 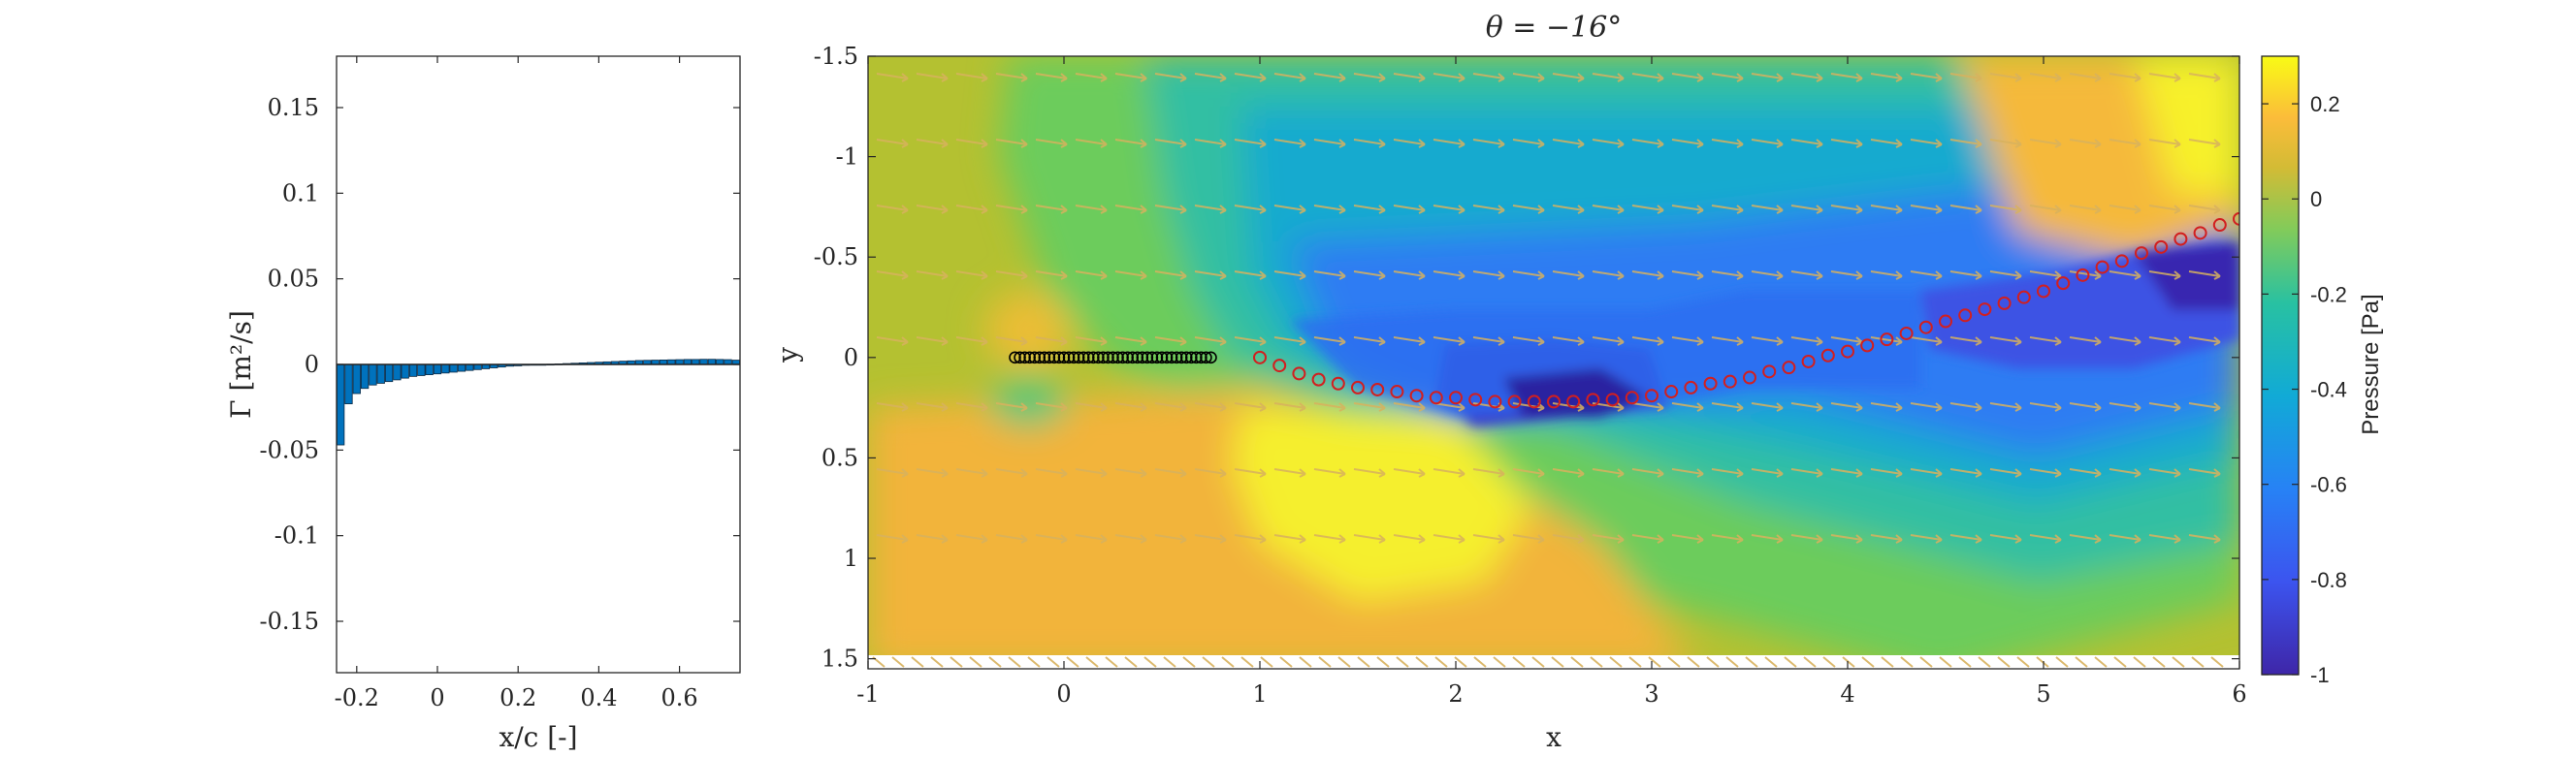 What do you see at coordinates (357, 697) in the screenshot?
I see `x-tick-label: -0.2` at bounding box center [357, 697].